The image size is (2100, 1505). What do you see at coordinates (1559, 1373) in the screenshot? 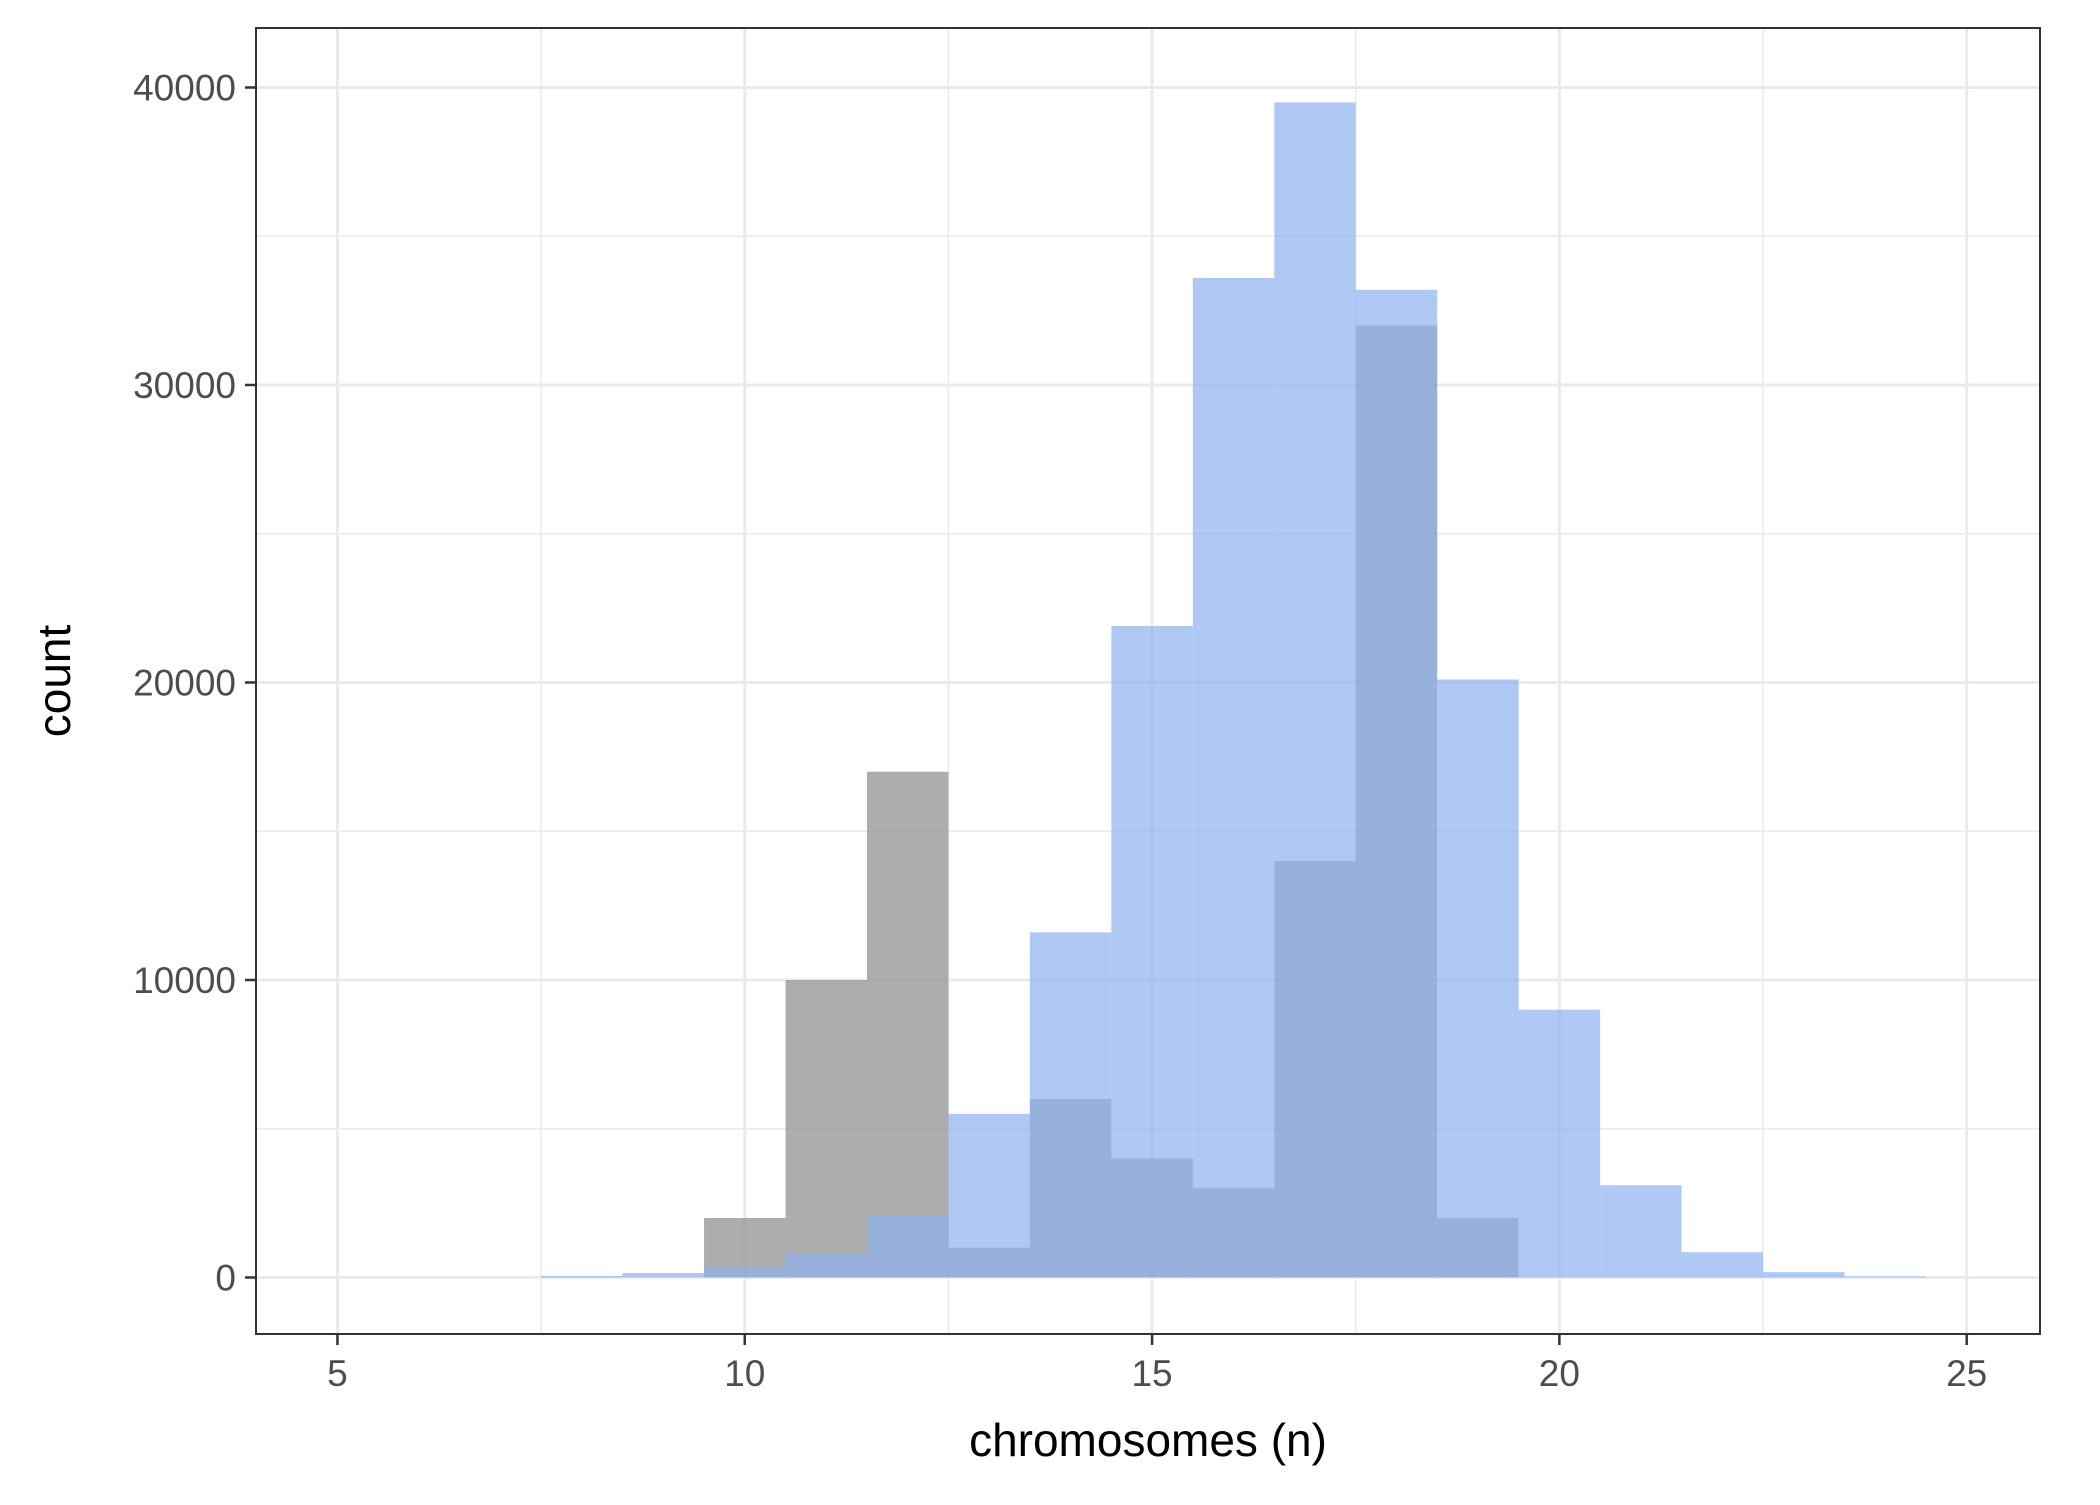
I see `x-tick-label: 20` at bounding box center [1559, 1373].